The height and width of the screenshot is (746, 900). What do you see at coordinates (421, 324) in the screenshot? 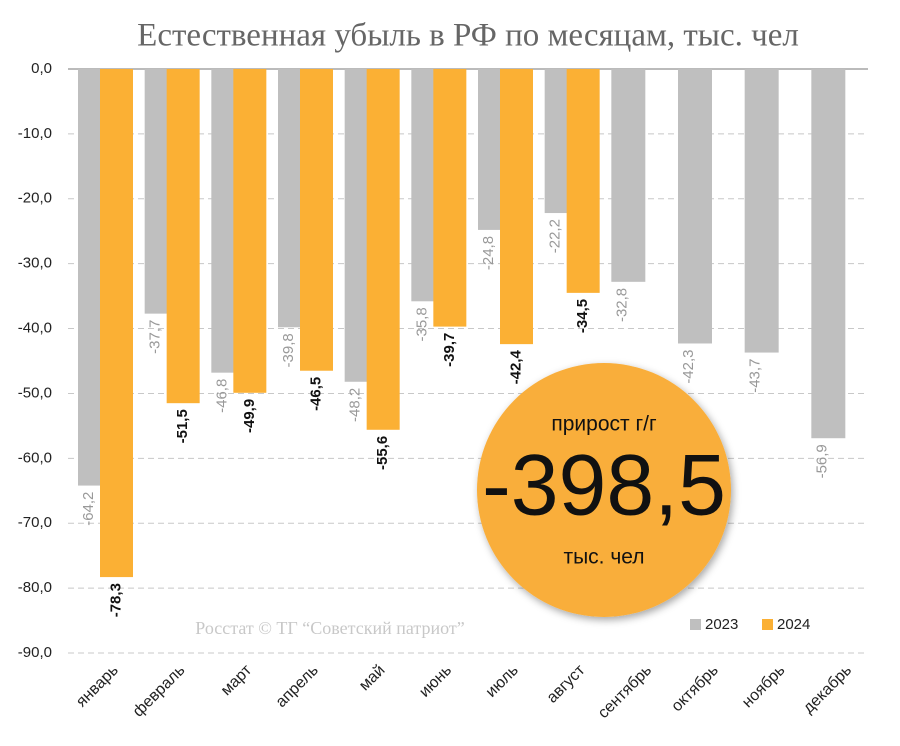
I see `value-label: -35,8` at bounding box center [421, 324].